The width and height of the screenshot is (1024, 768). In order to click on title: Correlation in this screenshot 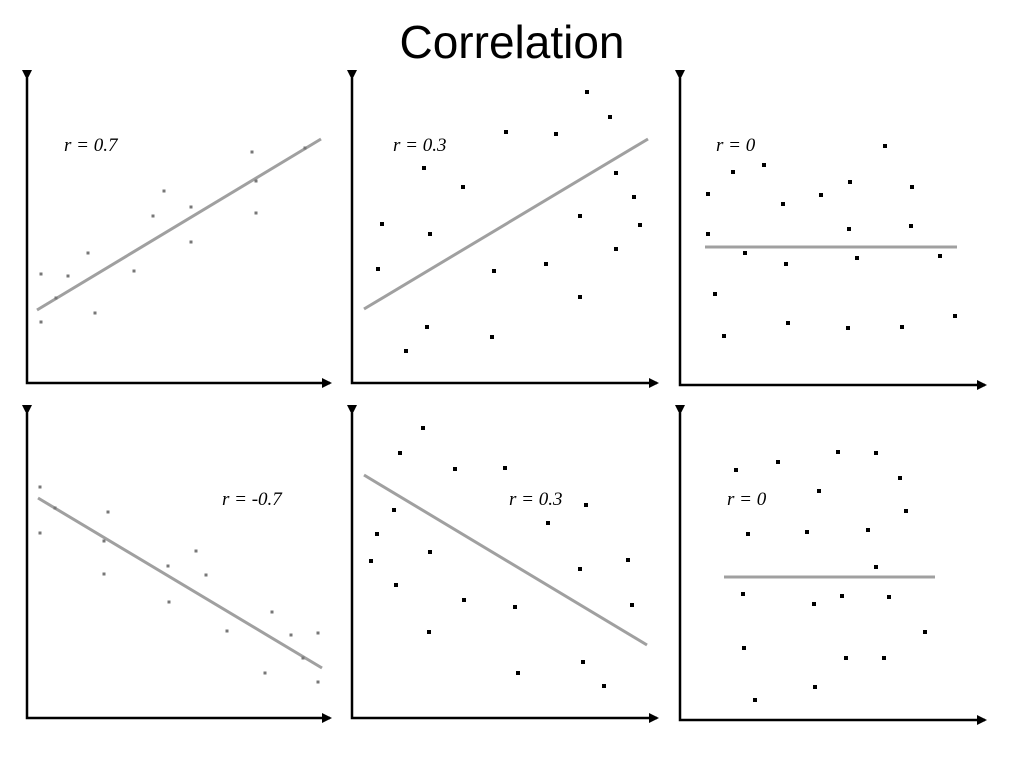, I will do `click(512, 42)`.